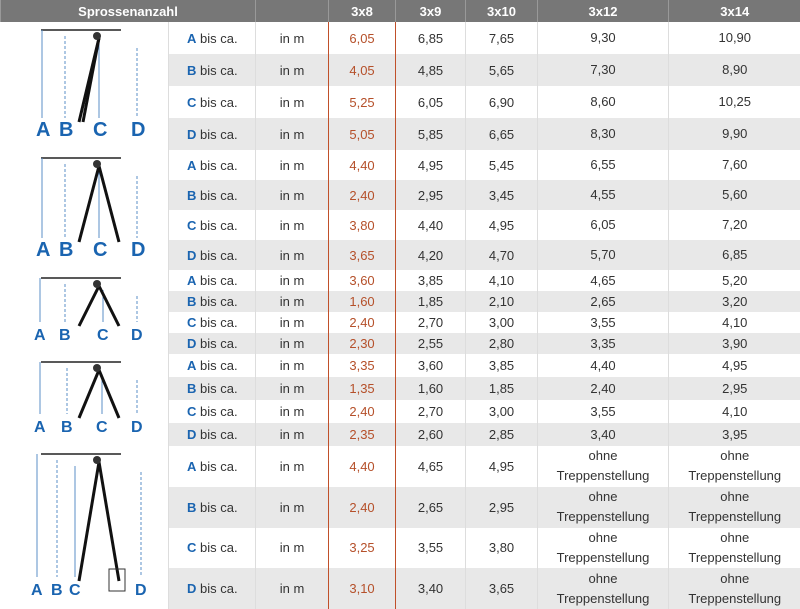  Describe the element at coordinates (430, 102) in the screenshot. I see `value-cell: 6,05` at that location.